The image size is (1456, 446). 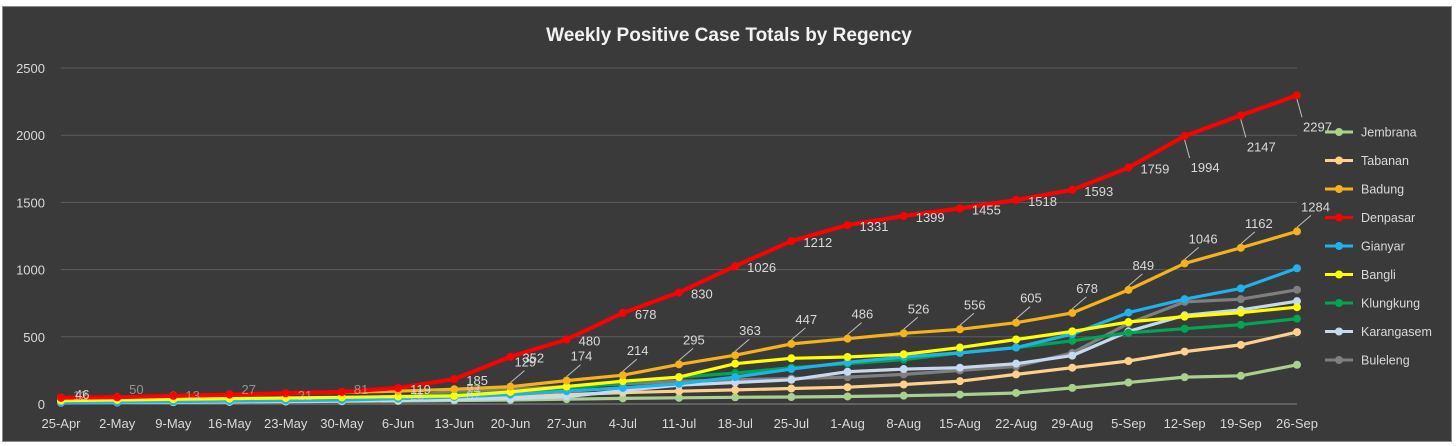 I want to click on legend-marker-buleleng, so click(x=1339, y=360).